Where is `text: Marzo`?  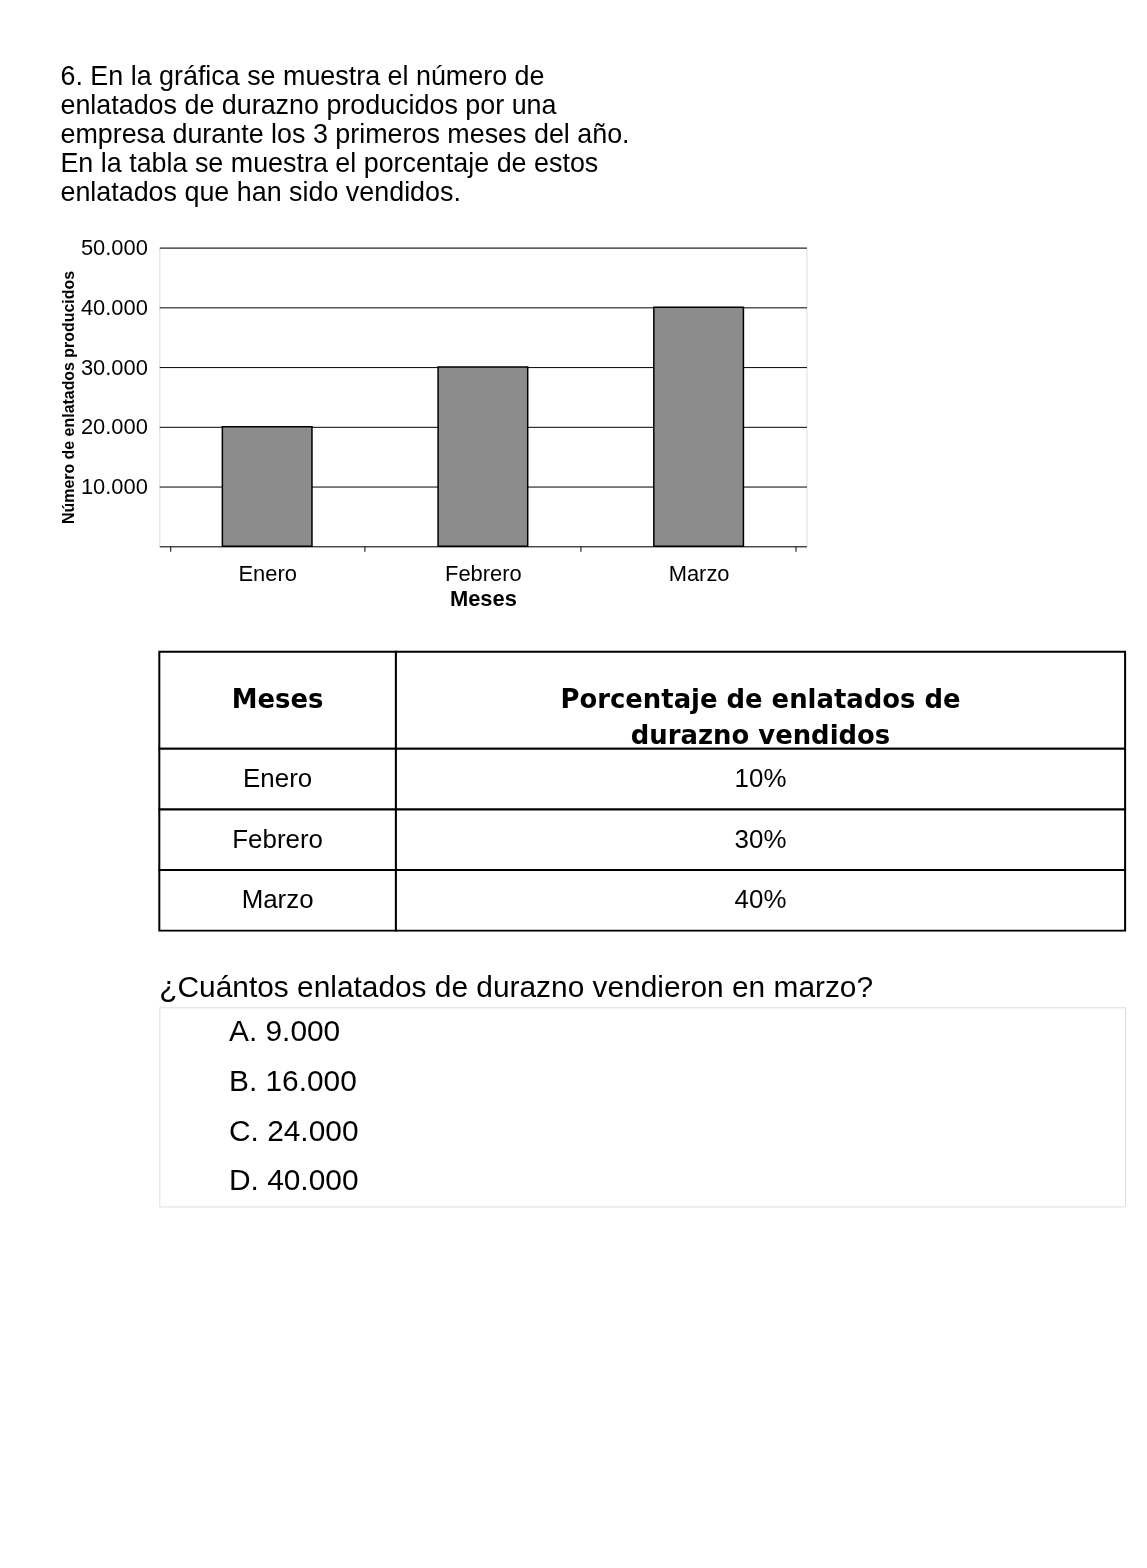
text: Marzo is located at coordinates (277, 899).